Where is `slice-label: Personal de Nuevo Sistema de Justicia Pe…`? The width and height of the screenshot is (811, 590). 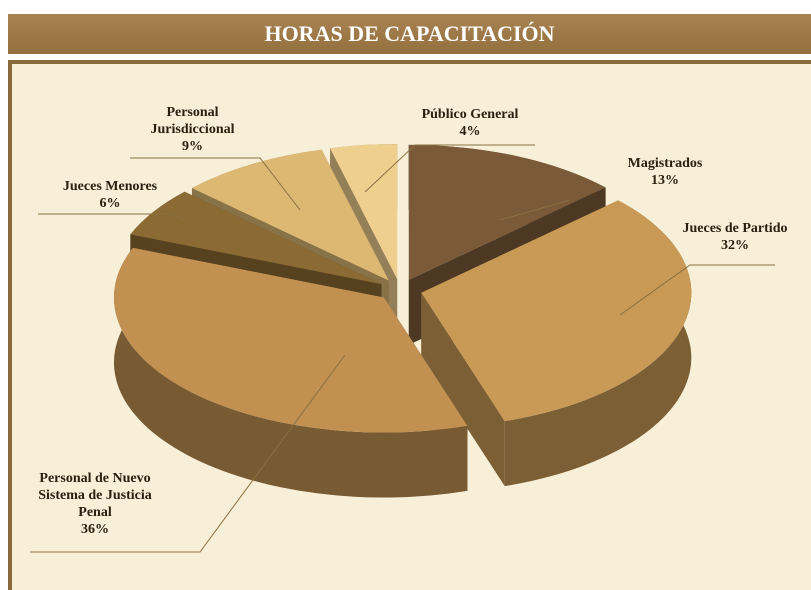
slice-label: Personal de Nuevo Sistema de Justicia Pe… is located at coordinates (95, 504).